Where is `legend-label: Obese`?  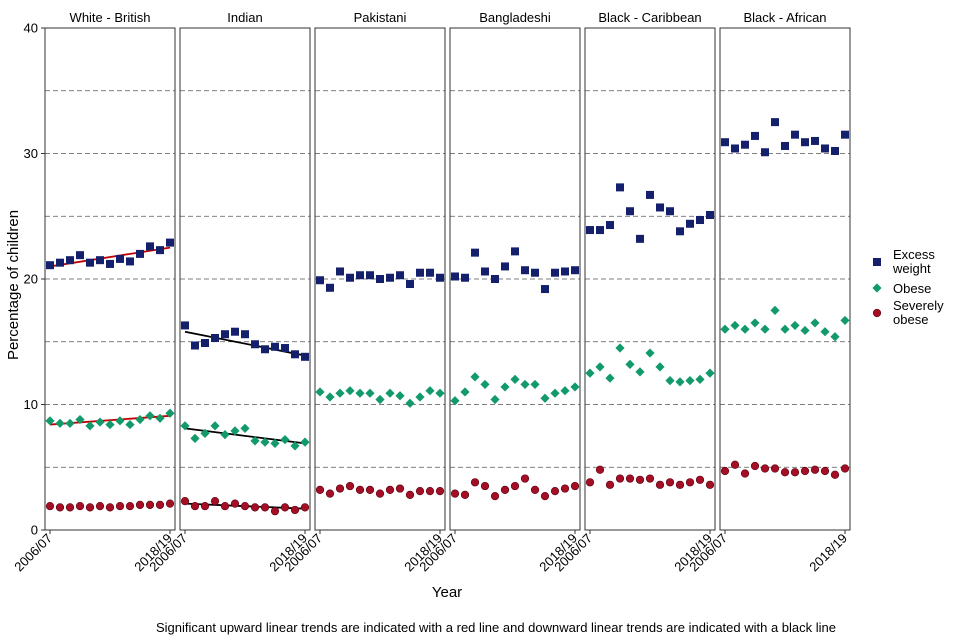 legend-label: Obese is located at coordinates (912, 288).